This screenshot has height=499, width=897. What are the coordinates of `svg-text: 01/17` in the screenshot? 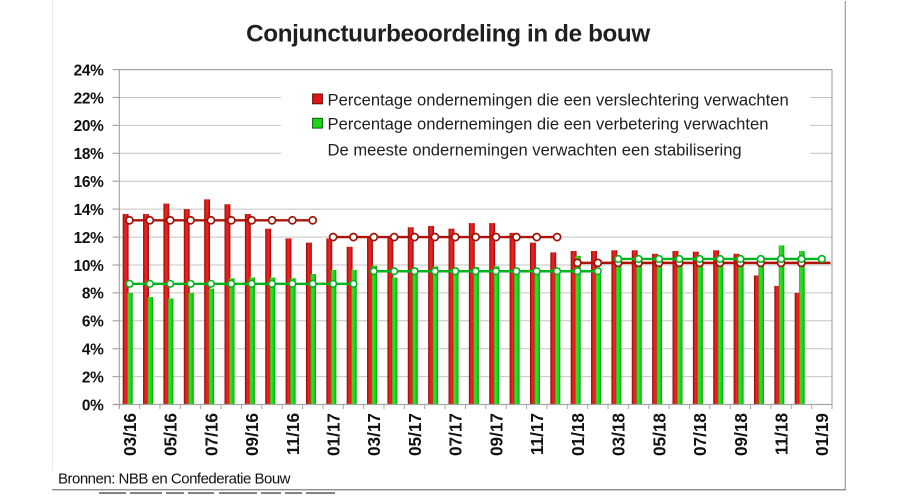 It's located at (334, 434).